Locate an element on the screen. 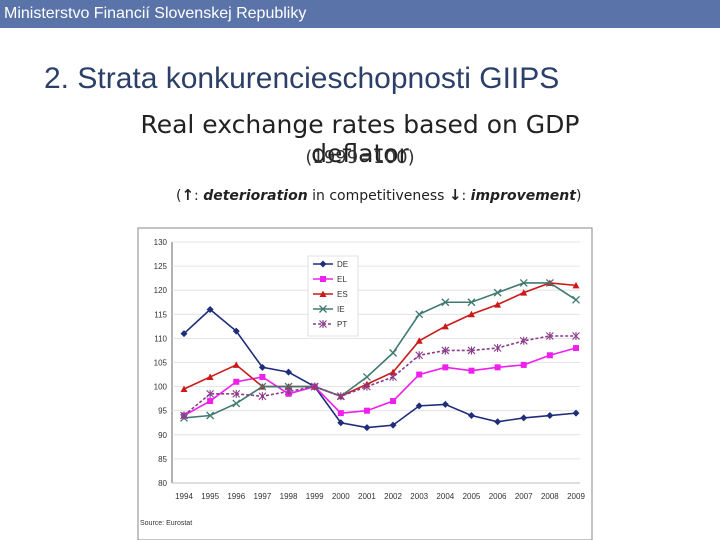 The height and width of the screenshot is (540, 720). note-up-sep: : is located at coordinates (199, 196).